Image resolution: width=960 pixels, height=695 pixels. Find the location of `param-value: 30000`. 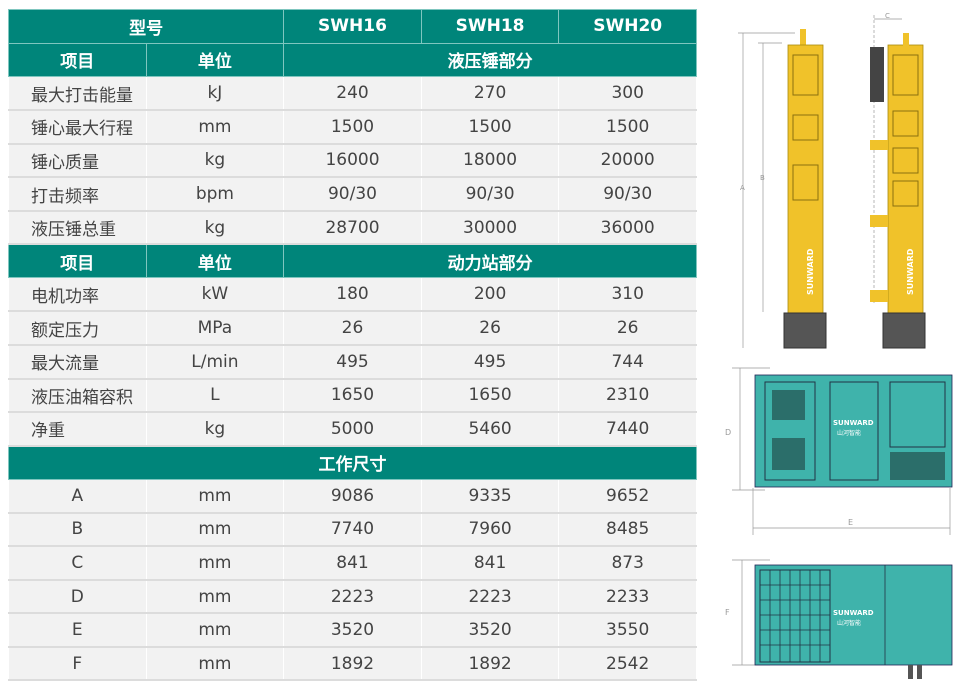

param-value: 30000 is located at coordinates (490, 228).